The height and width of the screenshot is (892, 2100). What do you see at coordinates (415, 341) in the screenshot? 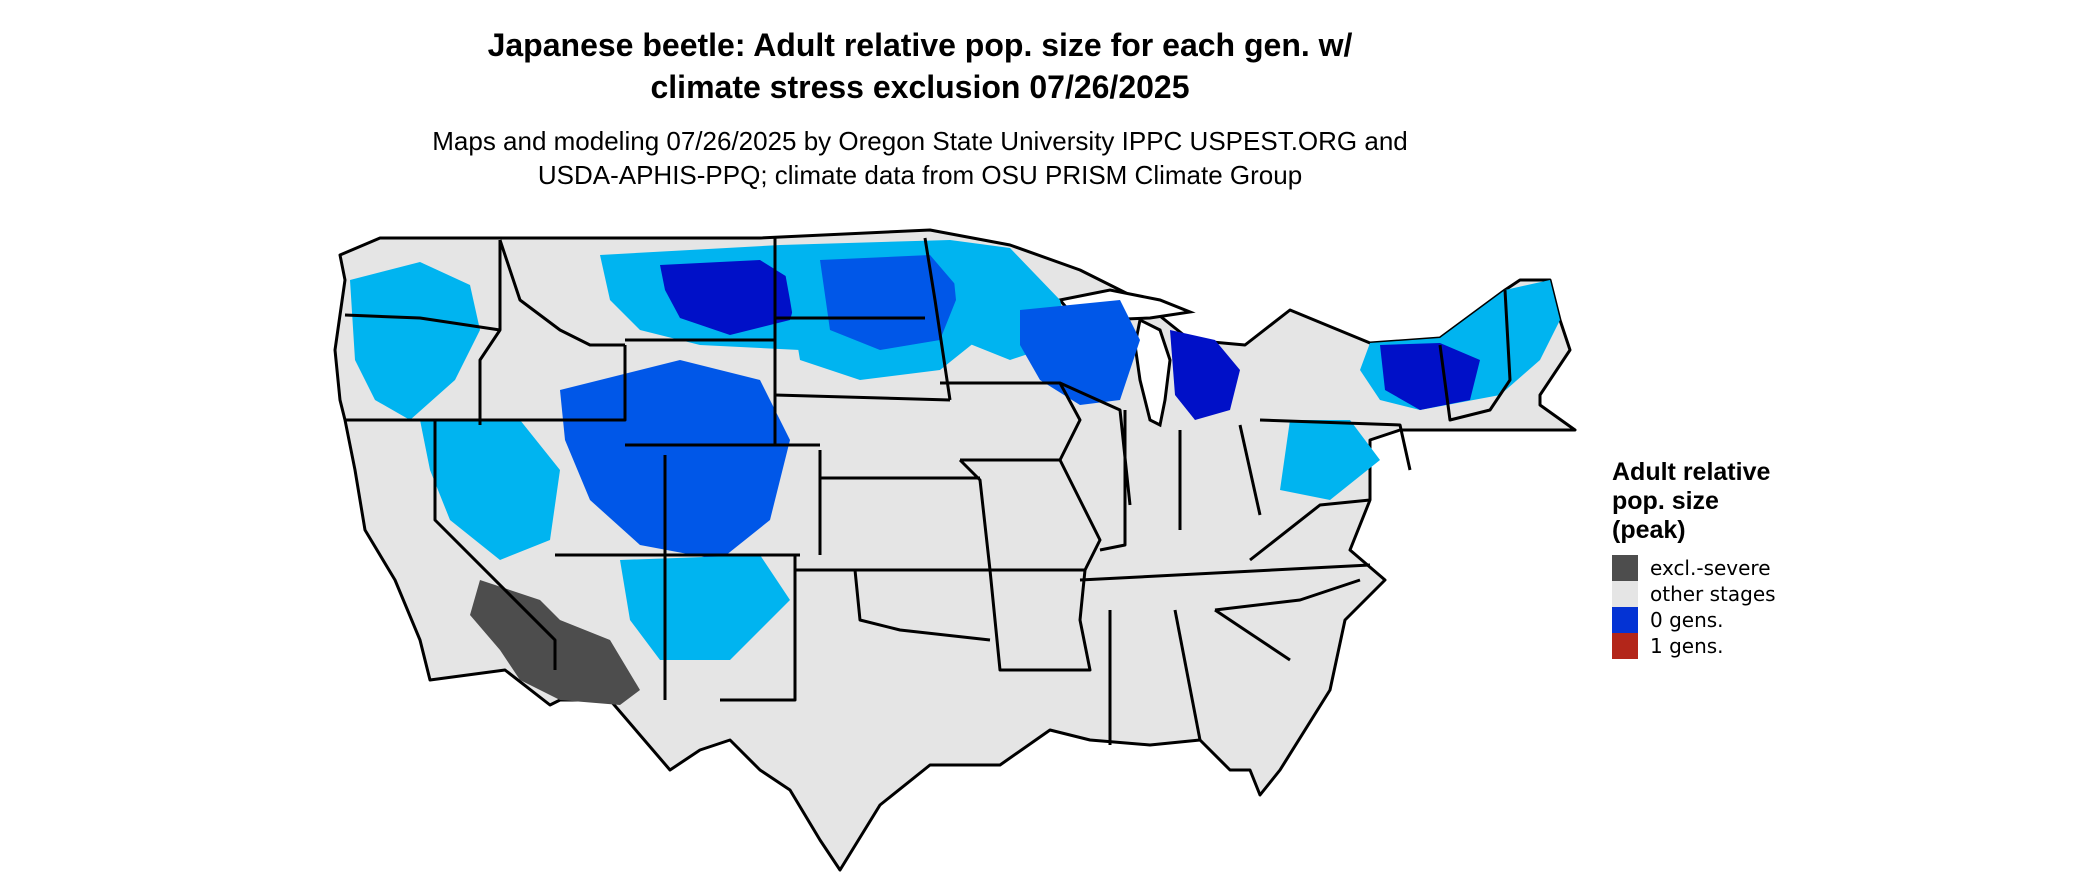
I see `area-pacific-nw` at bounding box center [415, 341].